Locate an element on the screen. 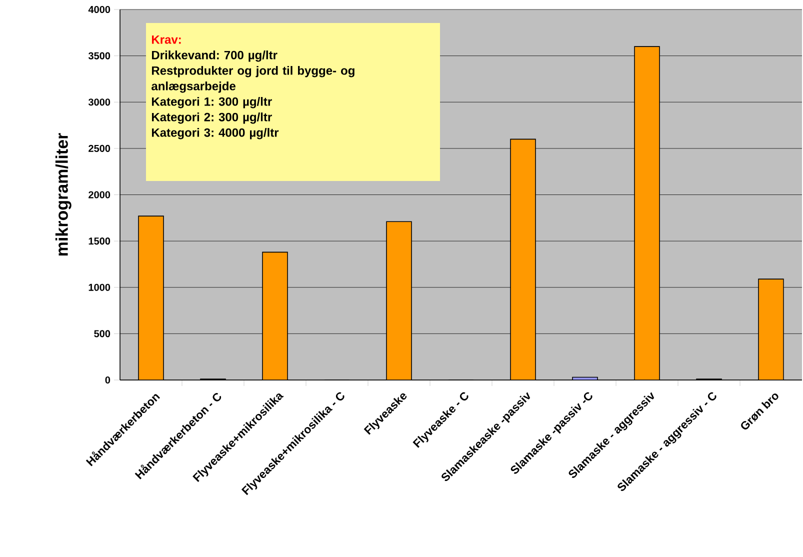 The height and width of the screenshot is (557, 803). annotation: Restprodukter og jord til bygge- og anlægsarbejde is located at coordinates (253, 79).